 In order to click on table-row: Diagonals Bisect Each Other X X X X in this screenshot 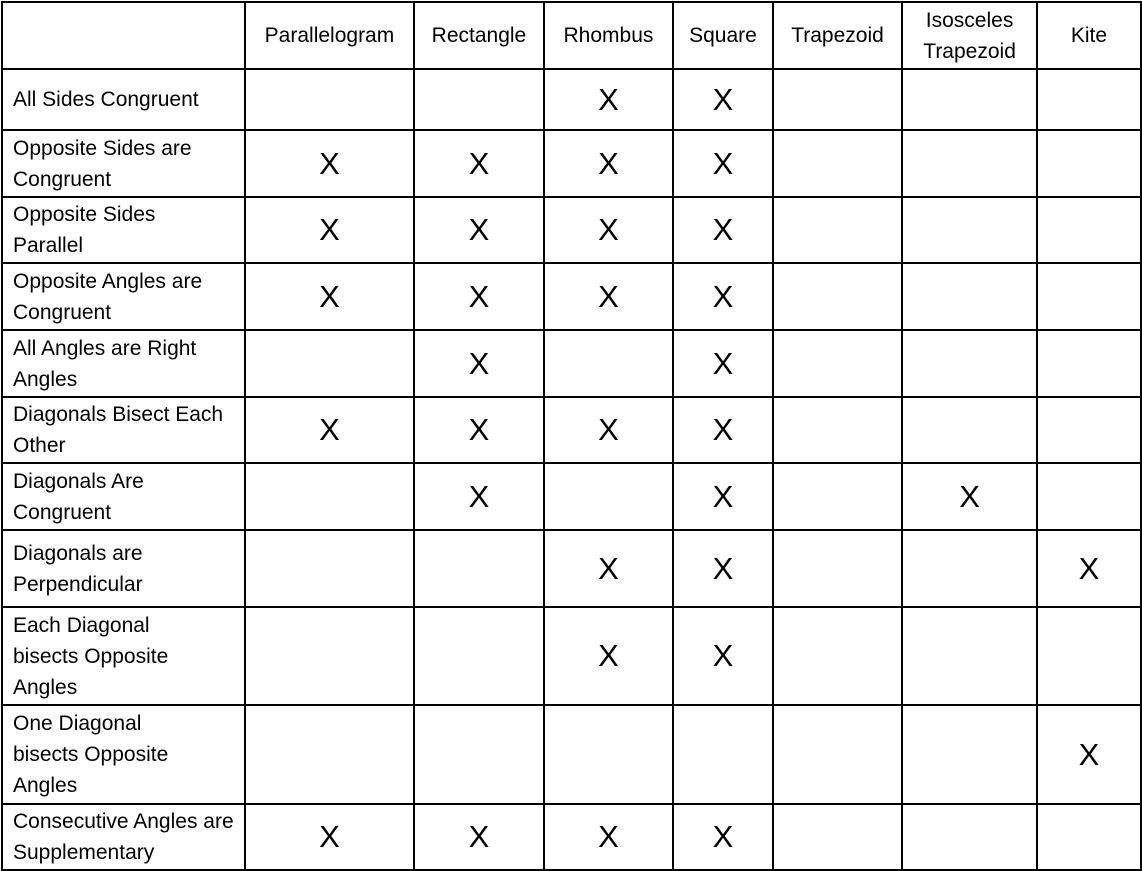, I will do `click(571, 430)`.